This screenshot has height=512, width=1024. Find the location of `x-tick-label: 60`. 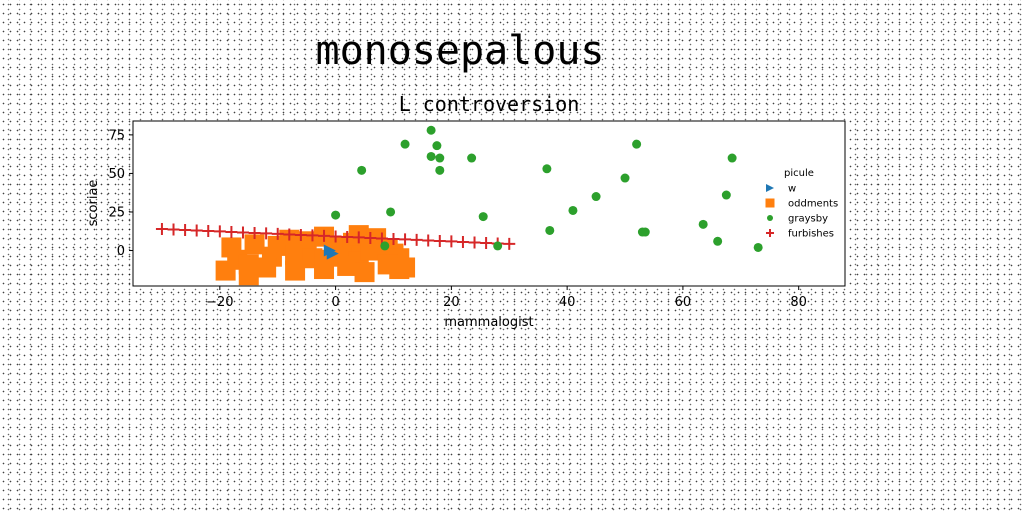

x-tick-label: 60 is located at coordinates (683, 302).